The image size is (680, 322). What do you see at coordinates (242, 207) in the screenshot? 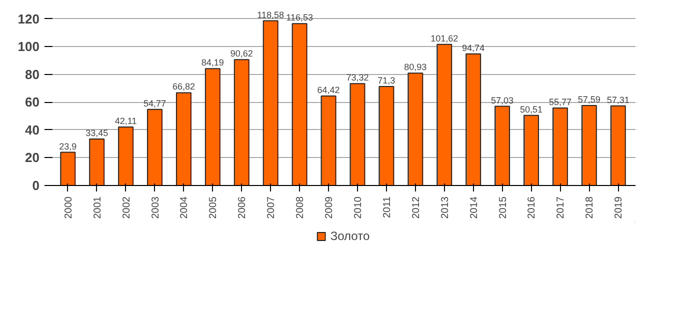
I see `x-tick-label: 2006` at bounding box center [242, 207].